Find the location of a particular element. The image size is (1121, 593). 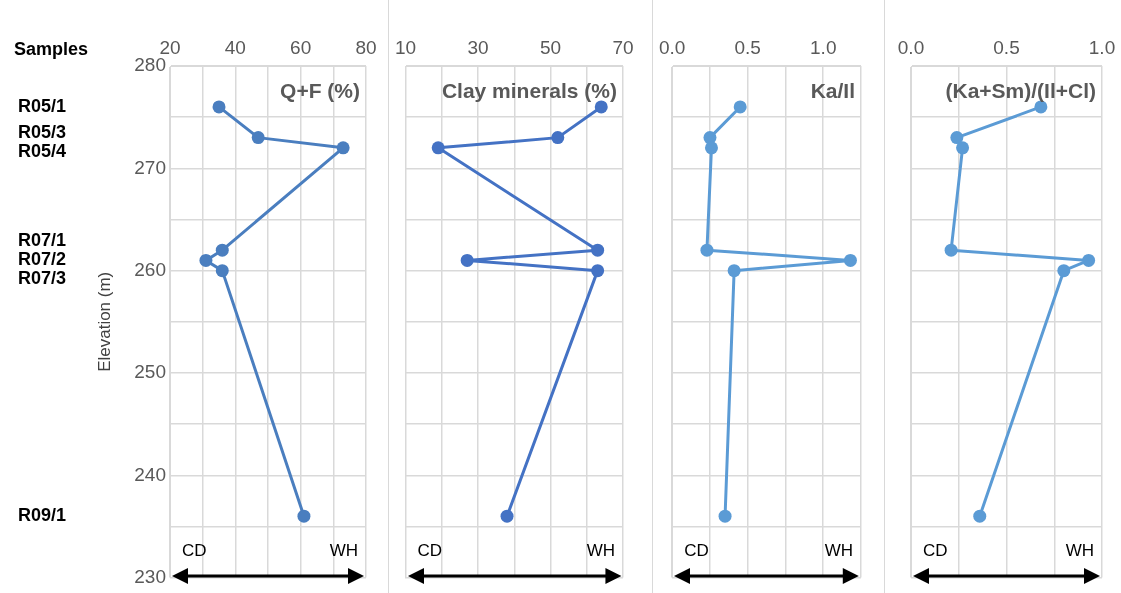

text: R05/3 is located at coordinates (42, 132).